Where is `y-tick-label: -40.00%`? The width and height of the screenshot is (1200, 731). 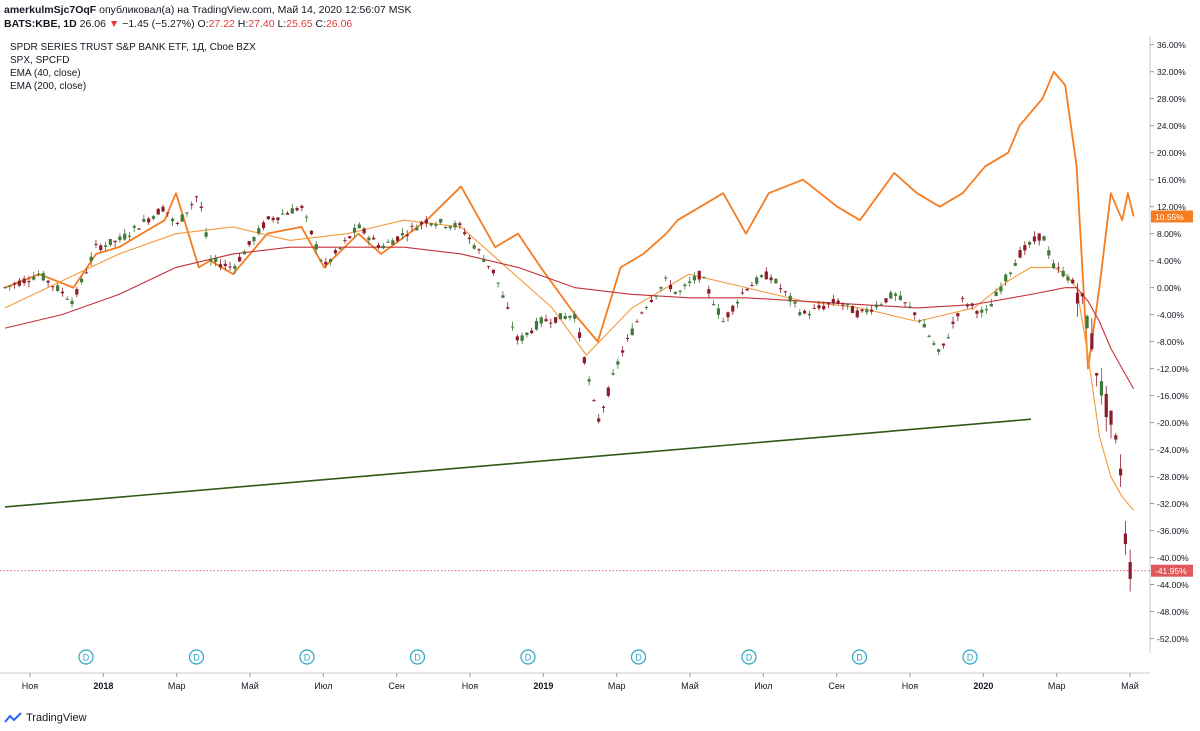
y-tick-label: -40.00% is located at coordinates (1173, 558).